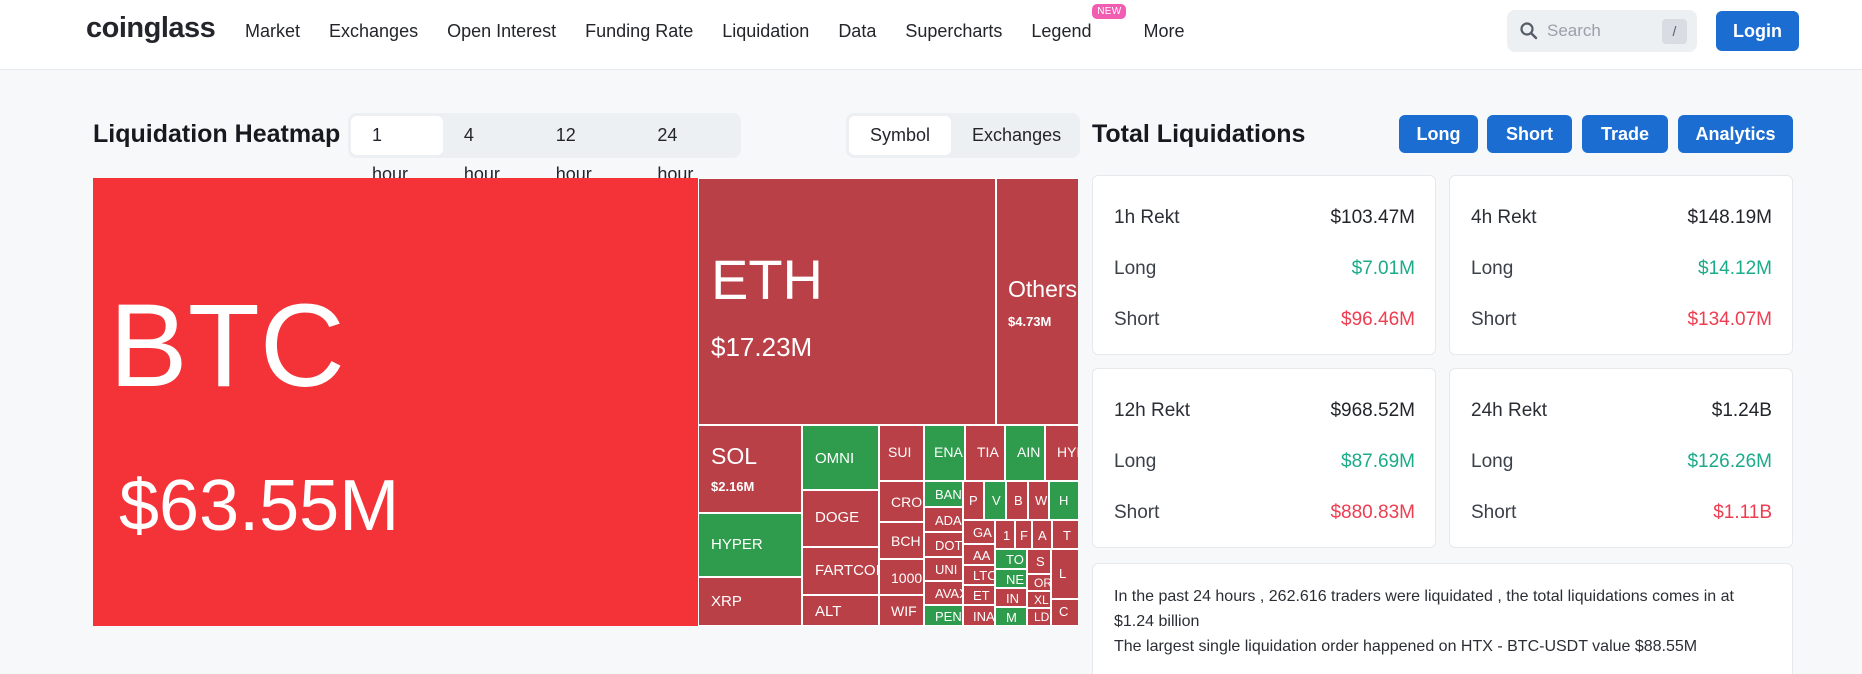 The height and width of the screenshot is (674, 1862). What do you see at coordinates (1067, 452) in the screenshot?
I see `tile-hype-name: HYPE` at bounding box center [1067, 452].